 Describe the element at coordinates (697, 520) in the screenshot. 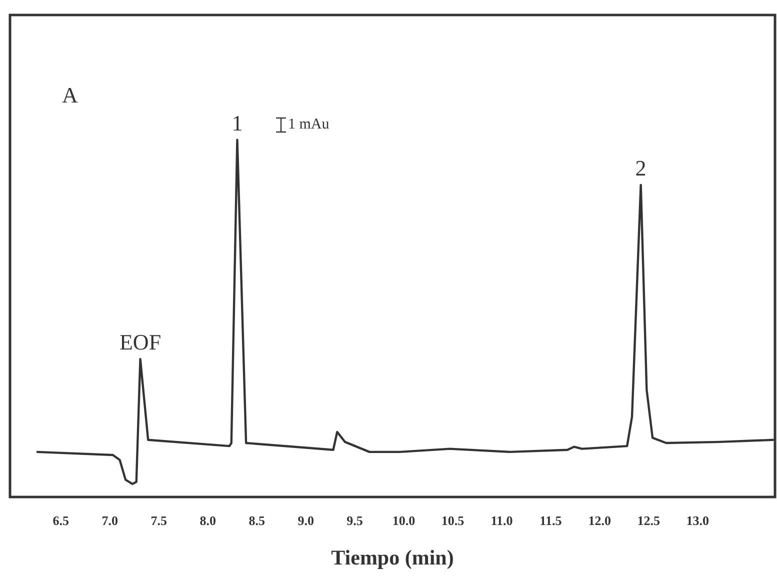

I see `x-tick-label: 13.0` at that location.